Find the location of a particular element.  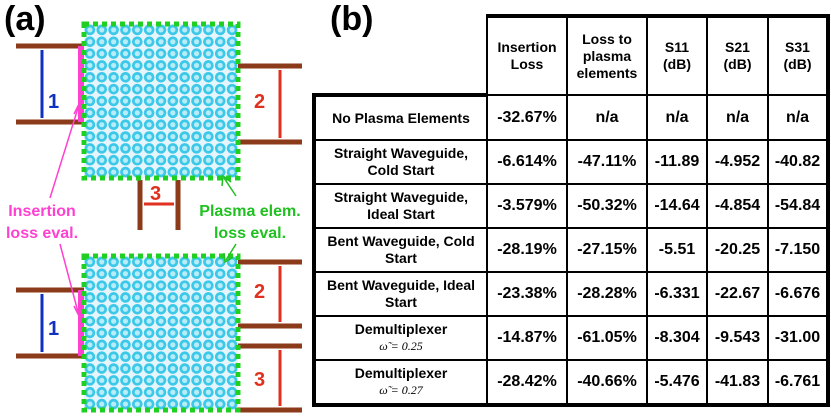

column-header: Loss to plasma elements is located at coordinates (607, 55).